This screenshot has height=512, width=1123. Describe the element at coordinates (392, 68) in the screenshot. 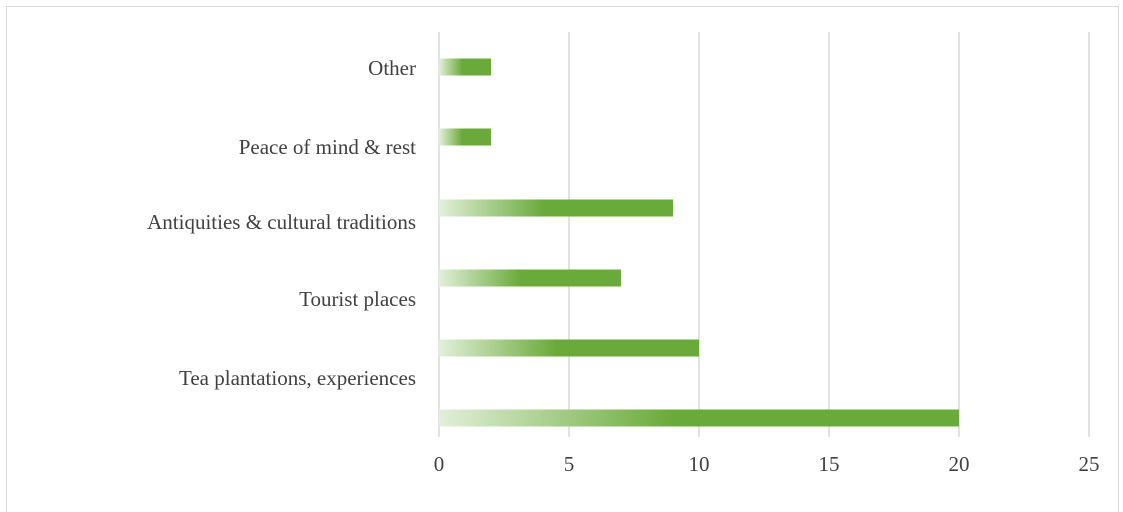

I see `category-label-0: Other` at that location.